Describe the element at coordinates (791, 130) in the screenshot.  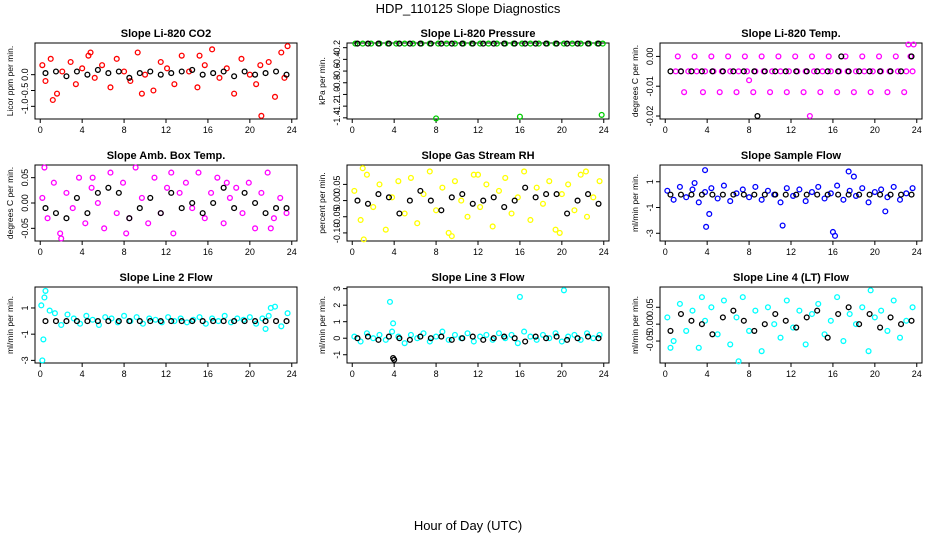
I see `panel-3-xtick-label: 12` at that location.